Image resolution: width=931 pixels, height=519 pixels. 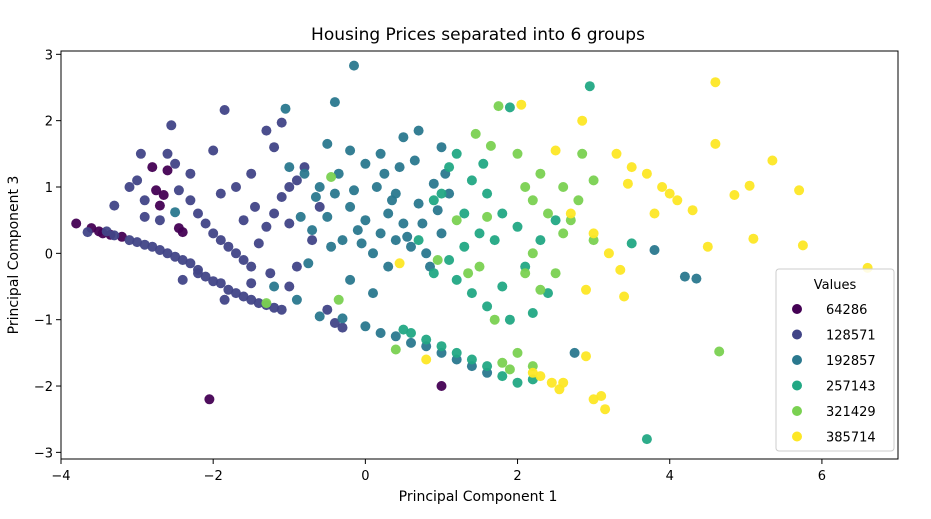 What do you see at coordinates (49, 254) in the screenshot?
I see `y-tick-label: 0` at bounding box center [49, 254].